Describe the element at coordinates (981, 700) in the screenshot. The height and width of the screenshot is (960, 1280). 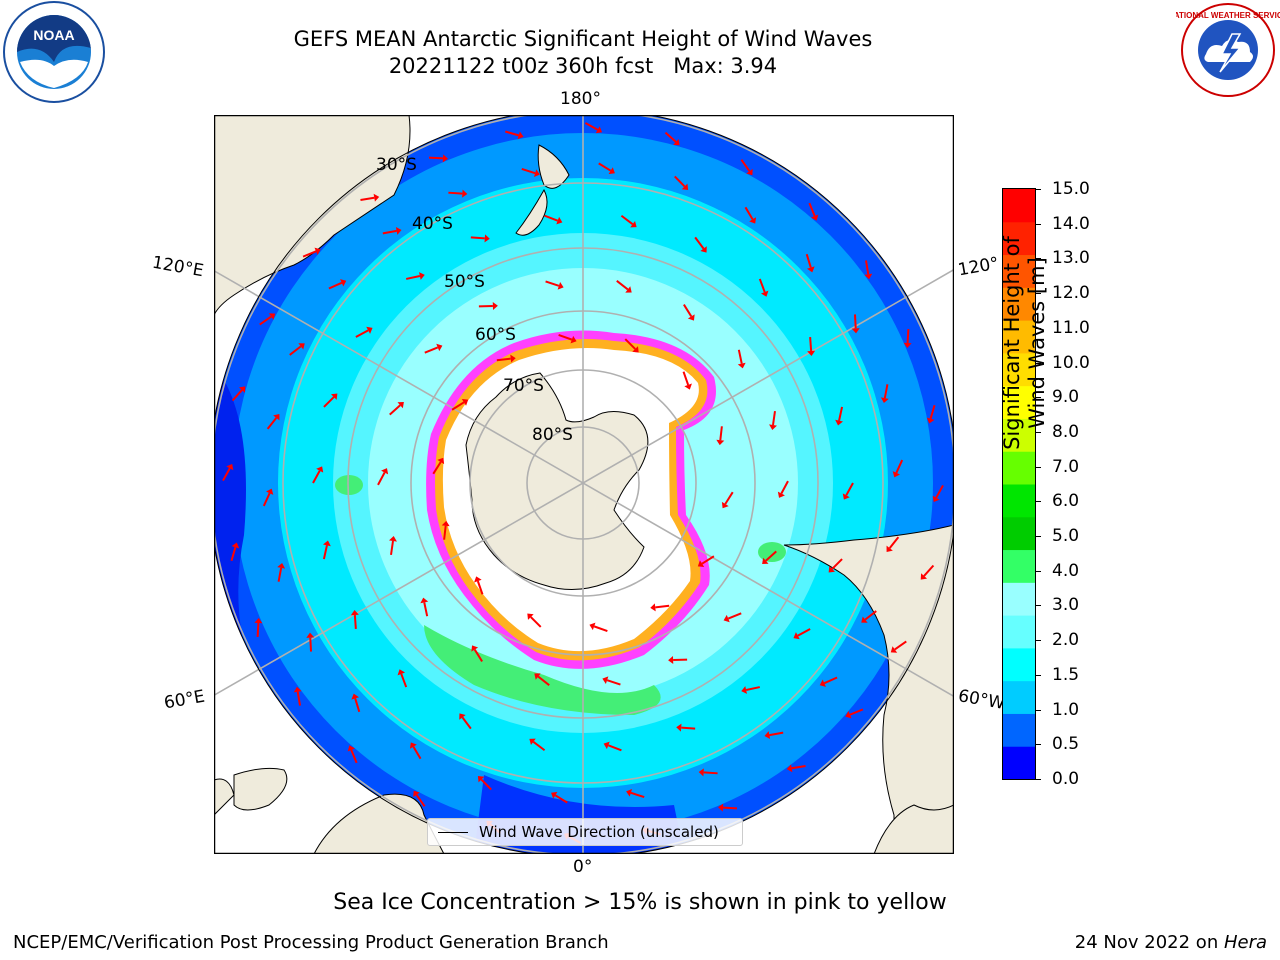
I see `lon-label-right-lower: 60°W` at that location.